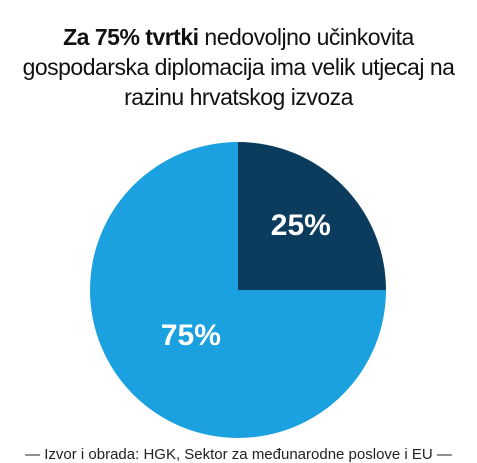 Image resolution: width=477 pixels, height=463 pixels. Describe the element at coordinates (131, 37) in the screenshot. I see `title-bold: Za 75% tvrtki` at that location.